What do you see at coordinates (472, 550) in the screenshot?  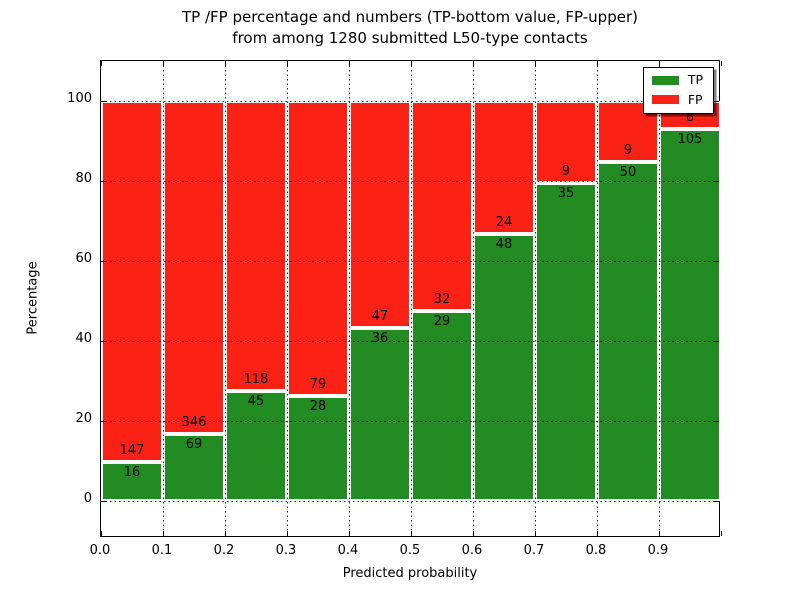 I see `x-tick-label: 0.6` at bounding box center [472, 550].